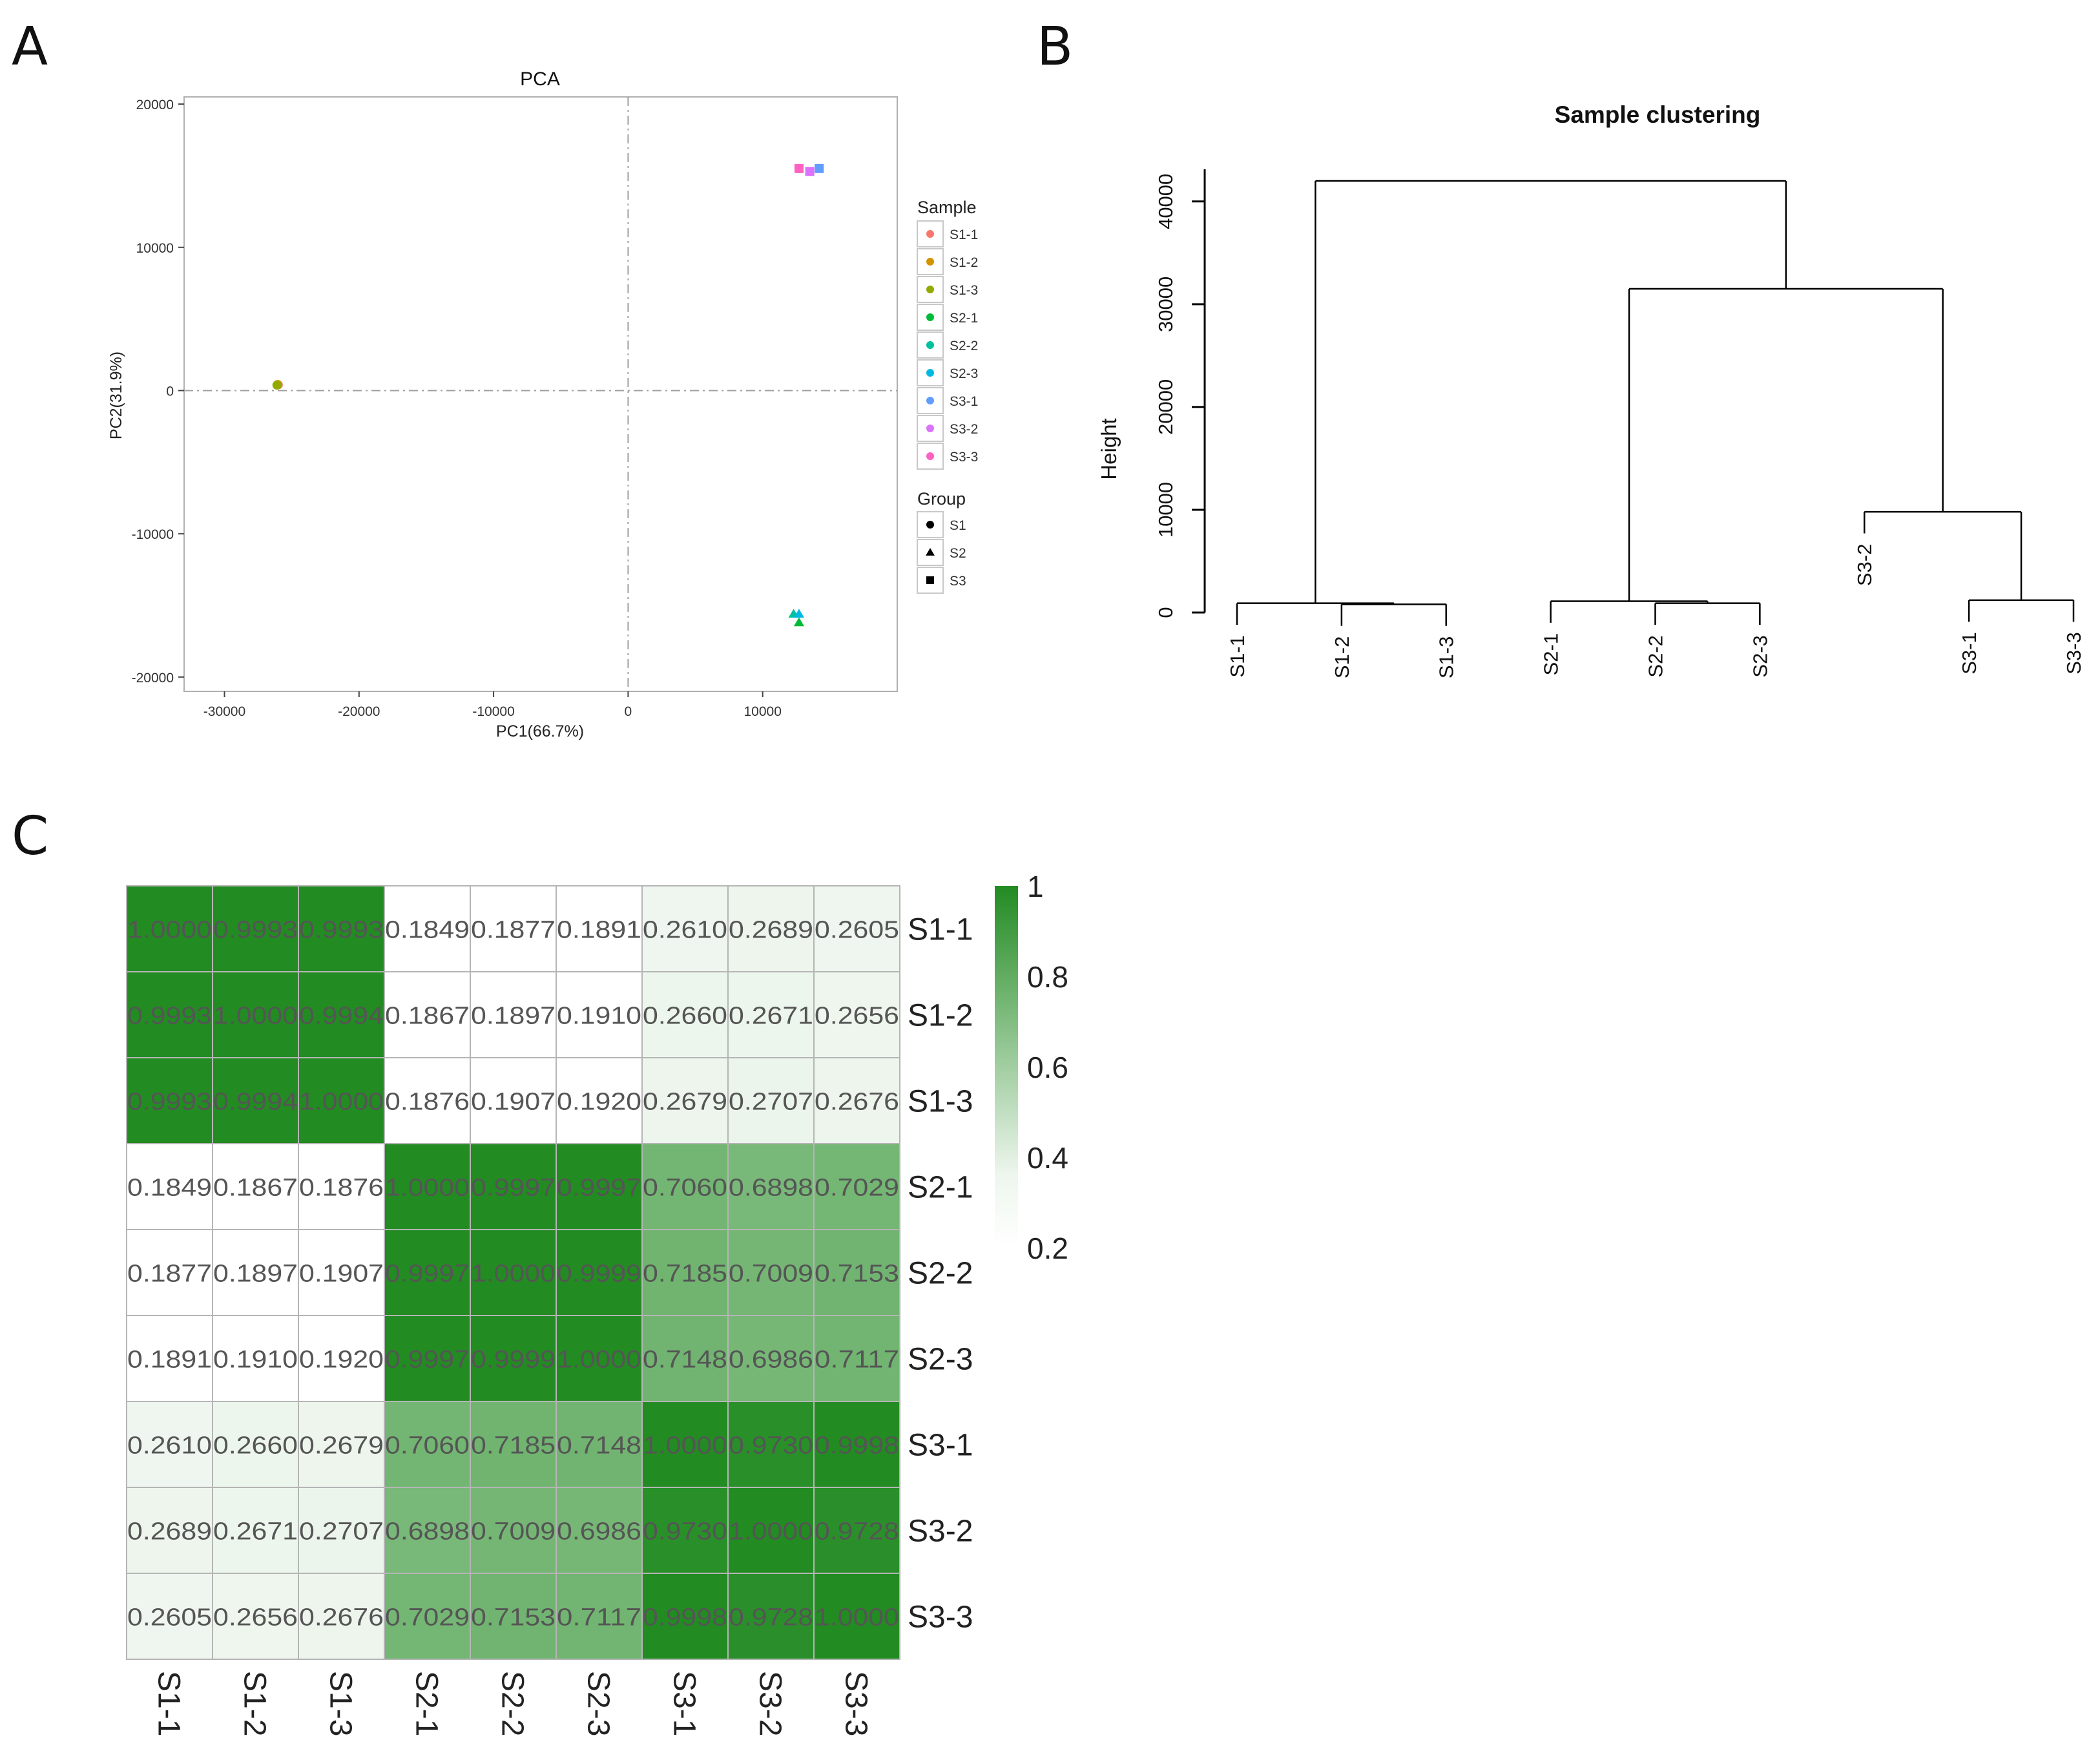  I want to click on legend-sample-label: S1-1, so click(964, 235).